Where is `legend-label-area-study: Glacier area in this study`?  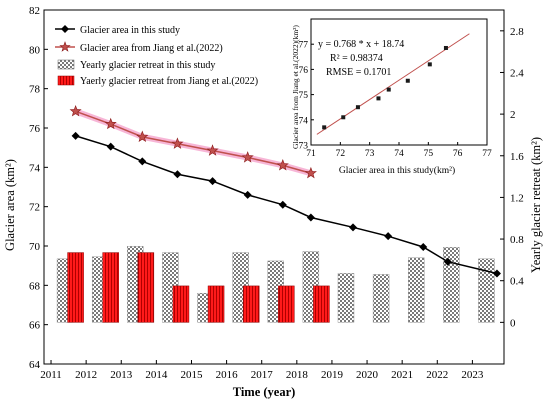 legend-label-area-study: Glacier area in this study is located at coordinates (130, 30).